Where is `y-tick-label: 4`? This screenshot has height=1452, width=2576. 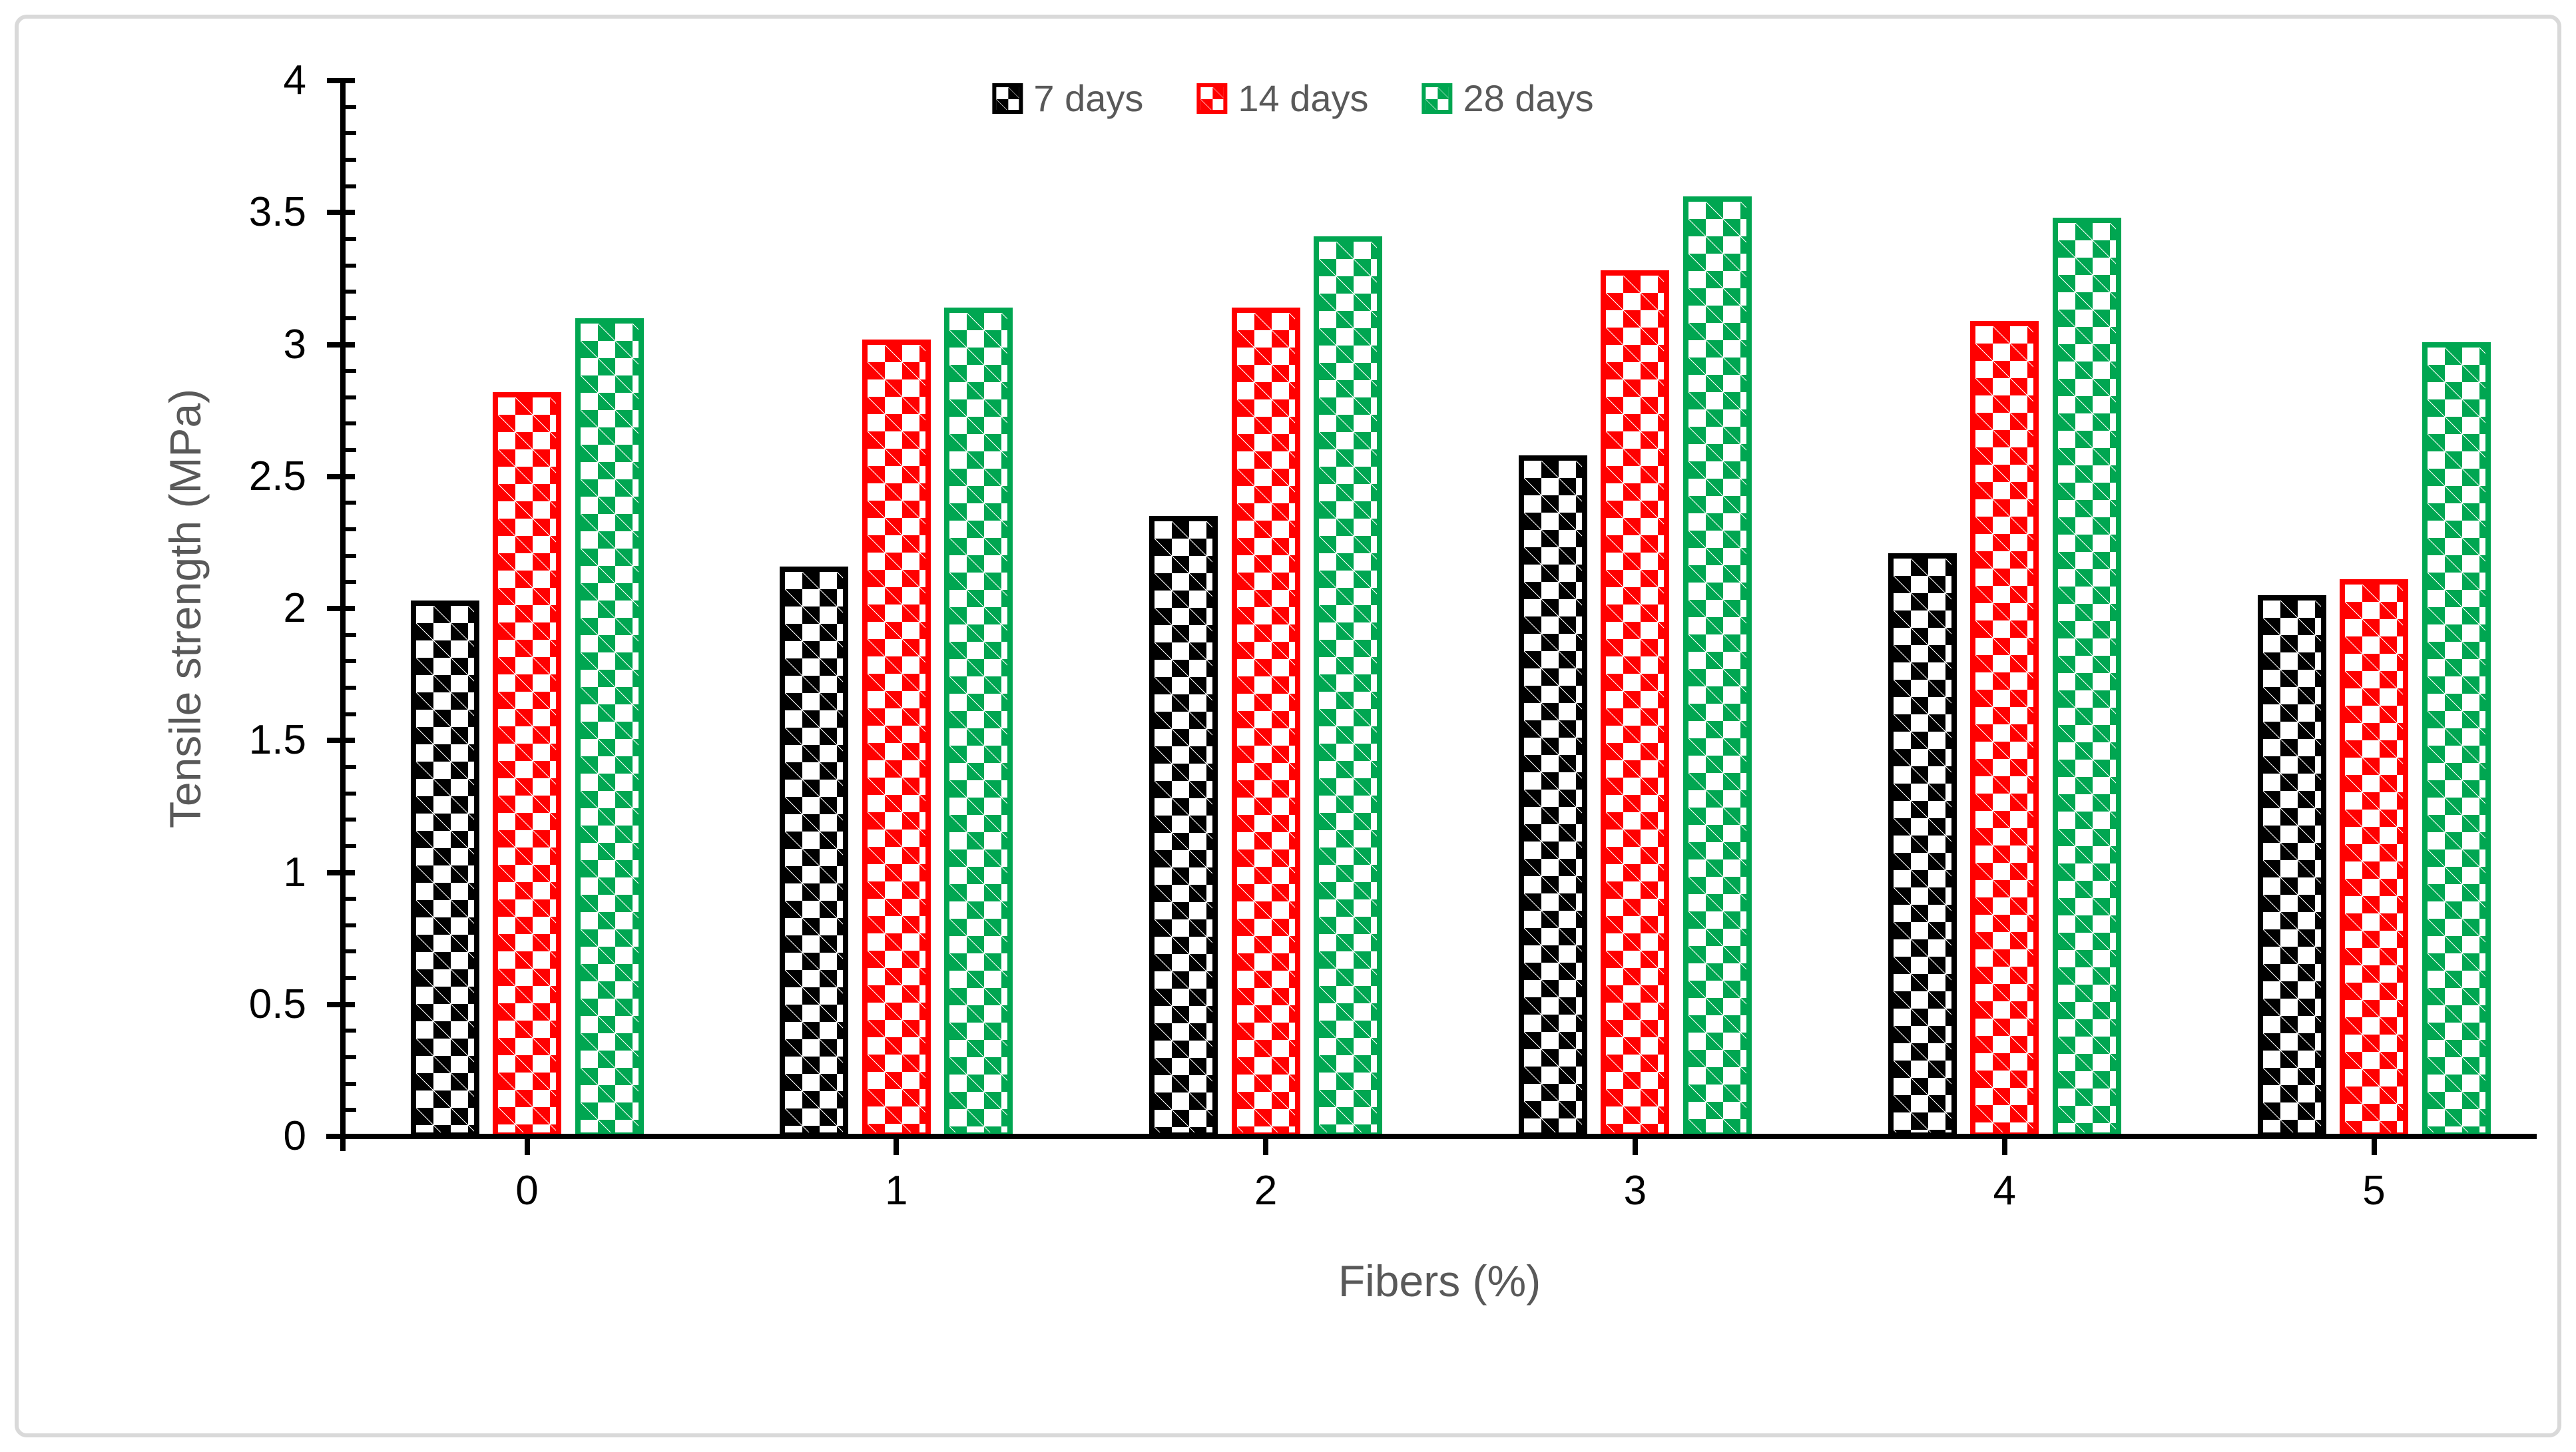 y-tick-label: 4 is located at coordinates (295, 80).